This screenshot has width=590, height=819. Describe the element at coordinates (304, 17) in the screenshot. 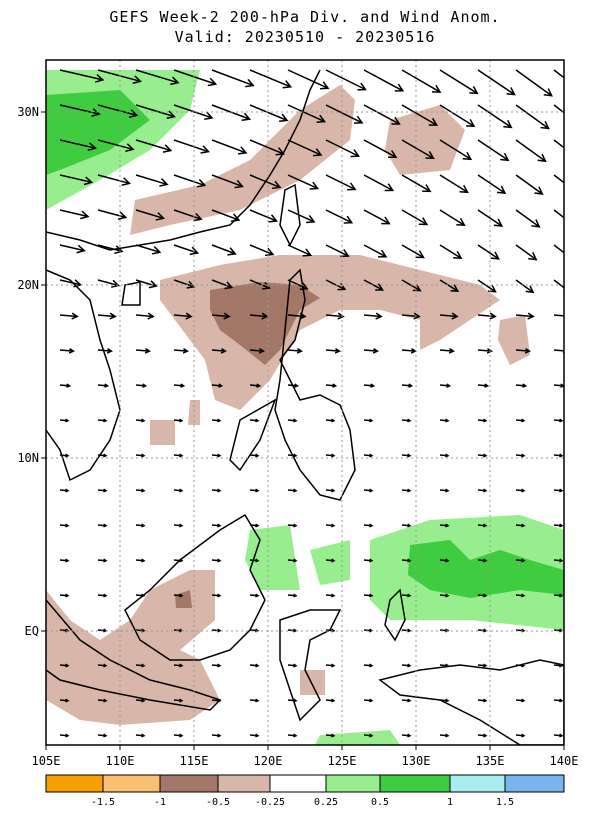

I see `title: GEFS Week-2 200-hPa Div. and Wind Anom.` at that location.